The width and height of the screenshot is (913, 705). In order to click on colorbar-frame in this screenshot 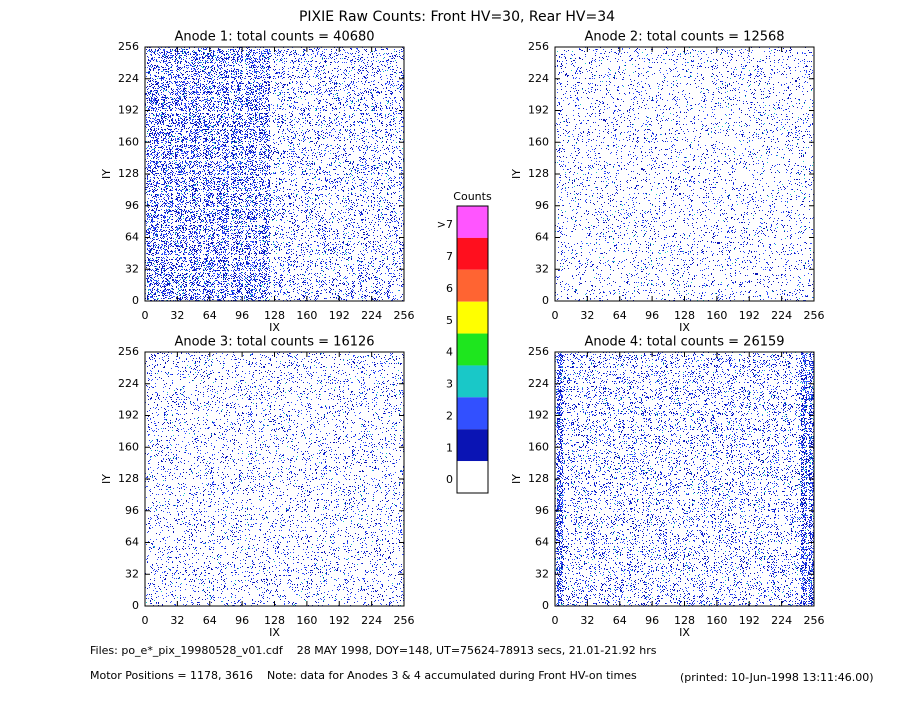, I will do `click(472, 349)`.